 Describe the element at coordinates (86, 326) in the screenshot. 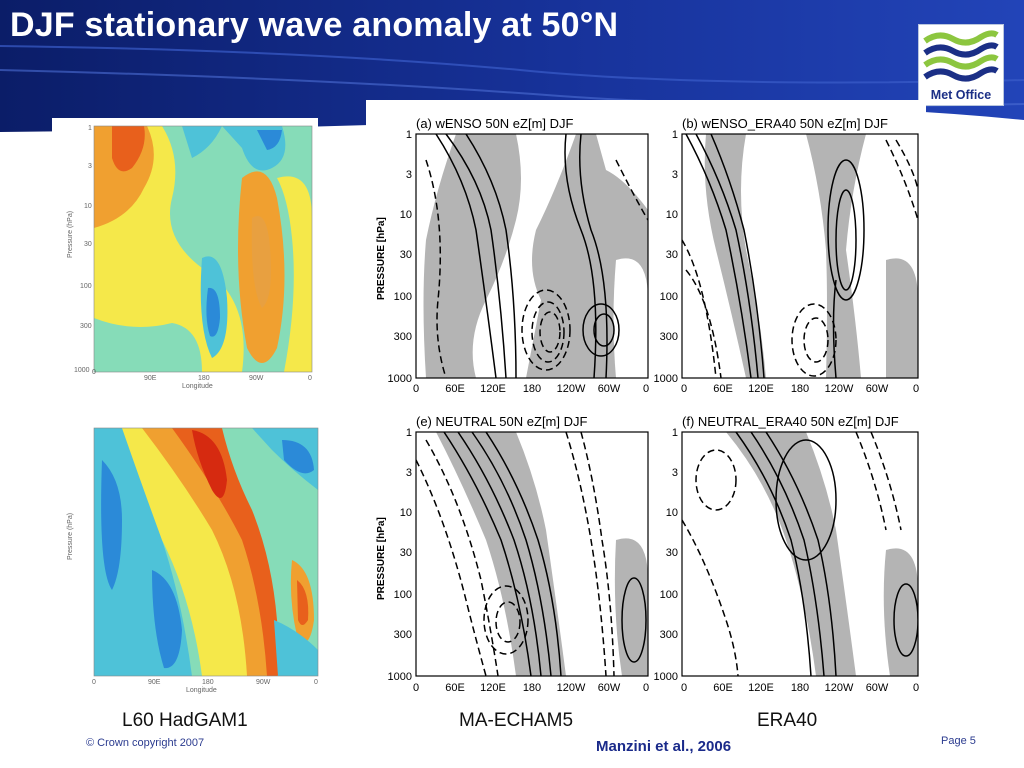

I see `had-y-tick: 300` at that location.